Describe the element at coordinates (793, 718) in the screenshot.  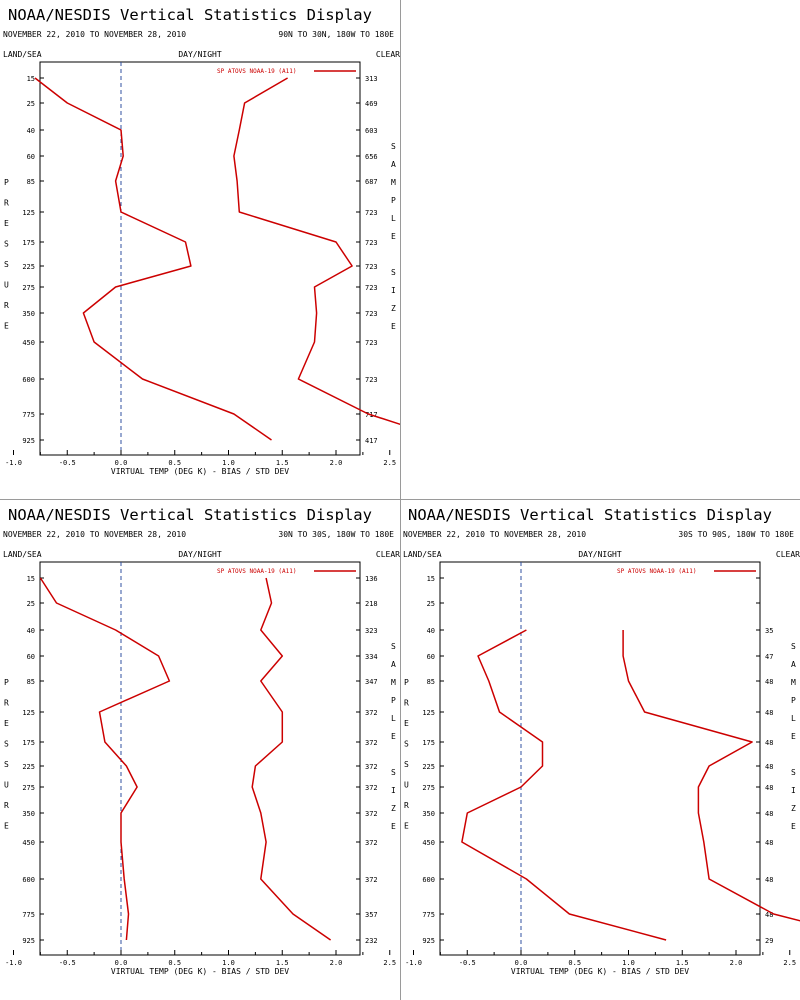
I see `sample-size-axis-letter: L` at that location.